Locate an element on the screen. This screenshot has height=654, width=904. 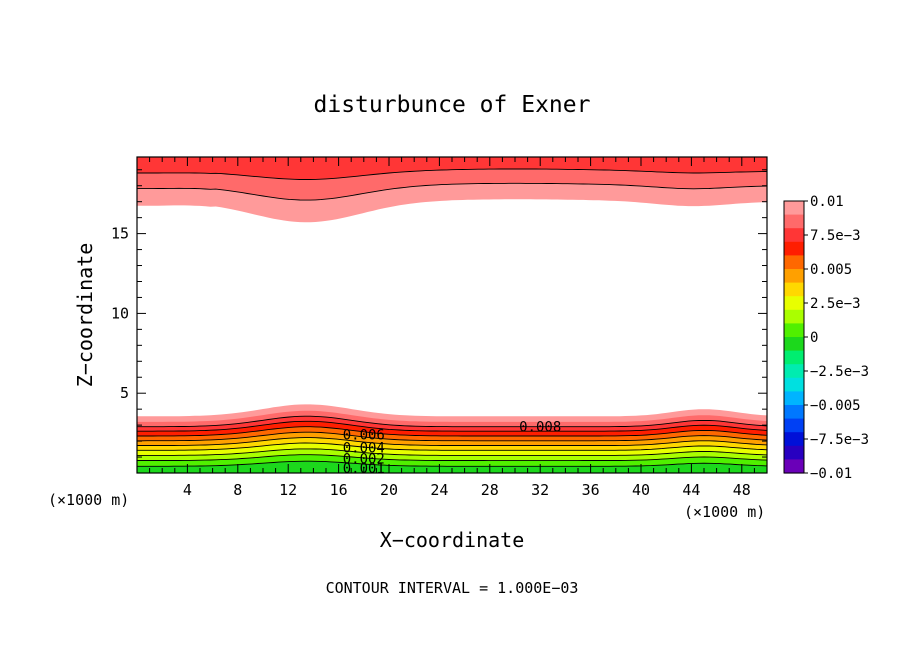
x-tick-label: 8 is located at coordinates (237, 490).